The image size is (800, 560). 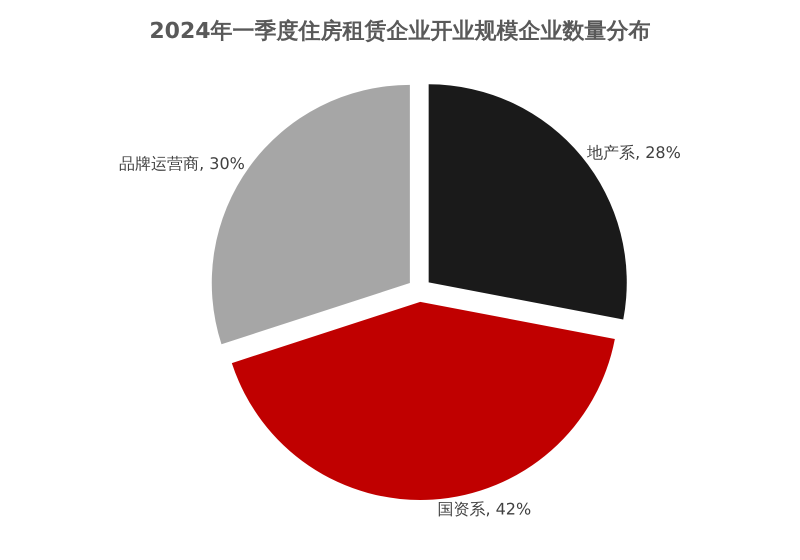 I want to click on slice-label: 地产系, 28%, so click(x=633, y=152).